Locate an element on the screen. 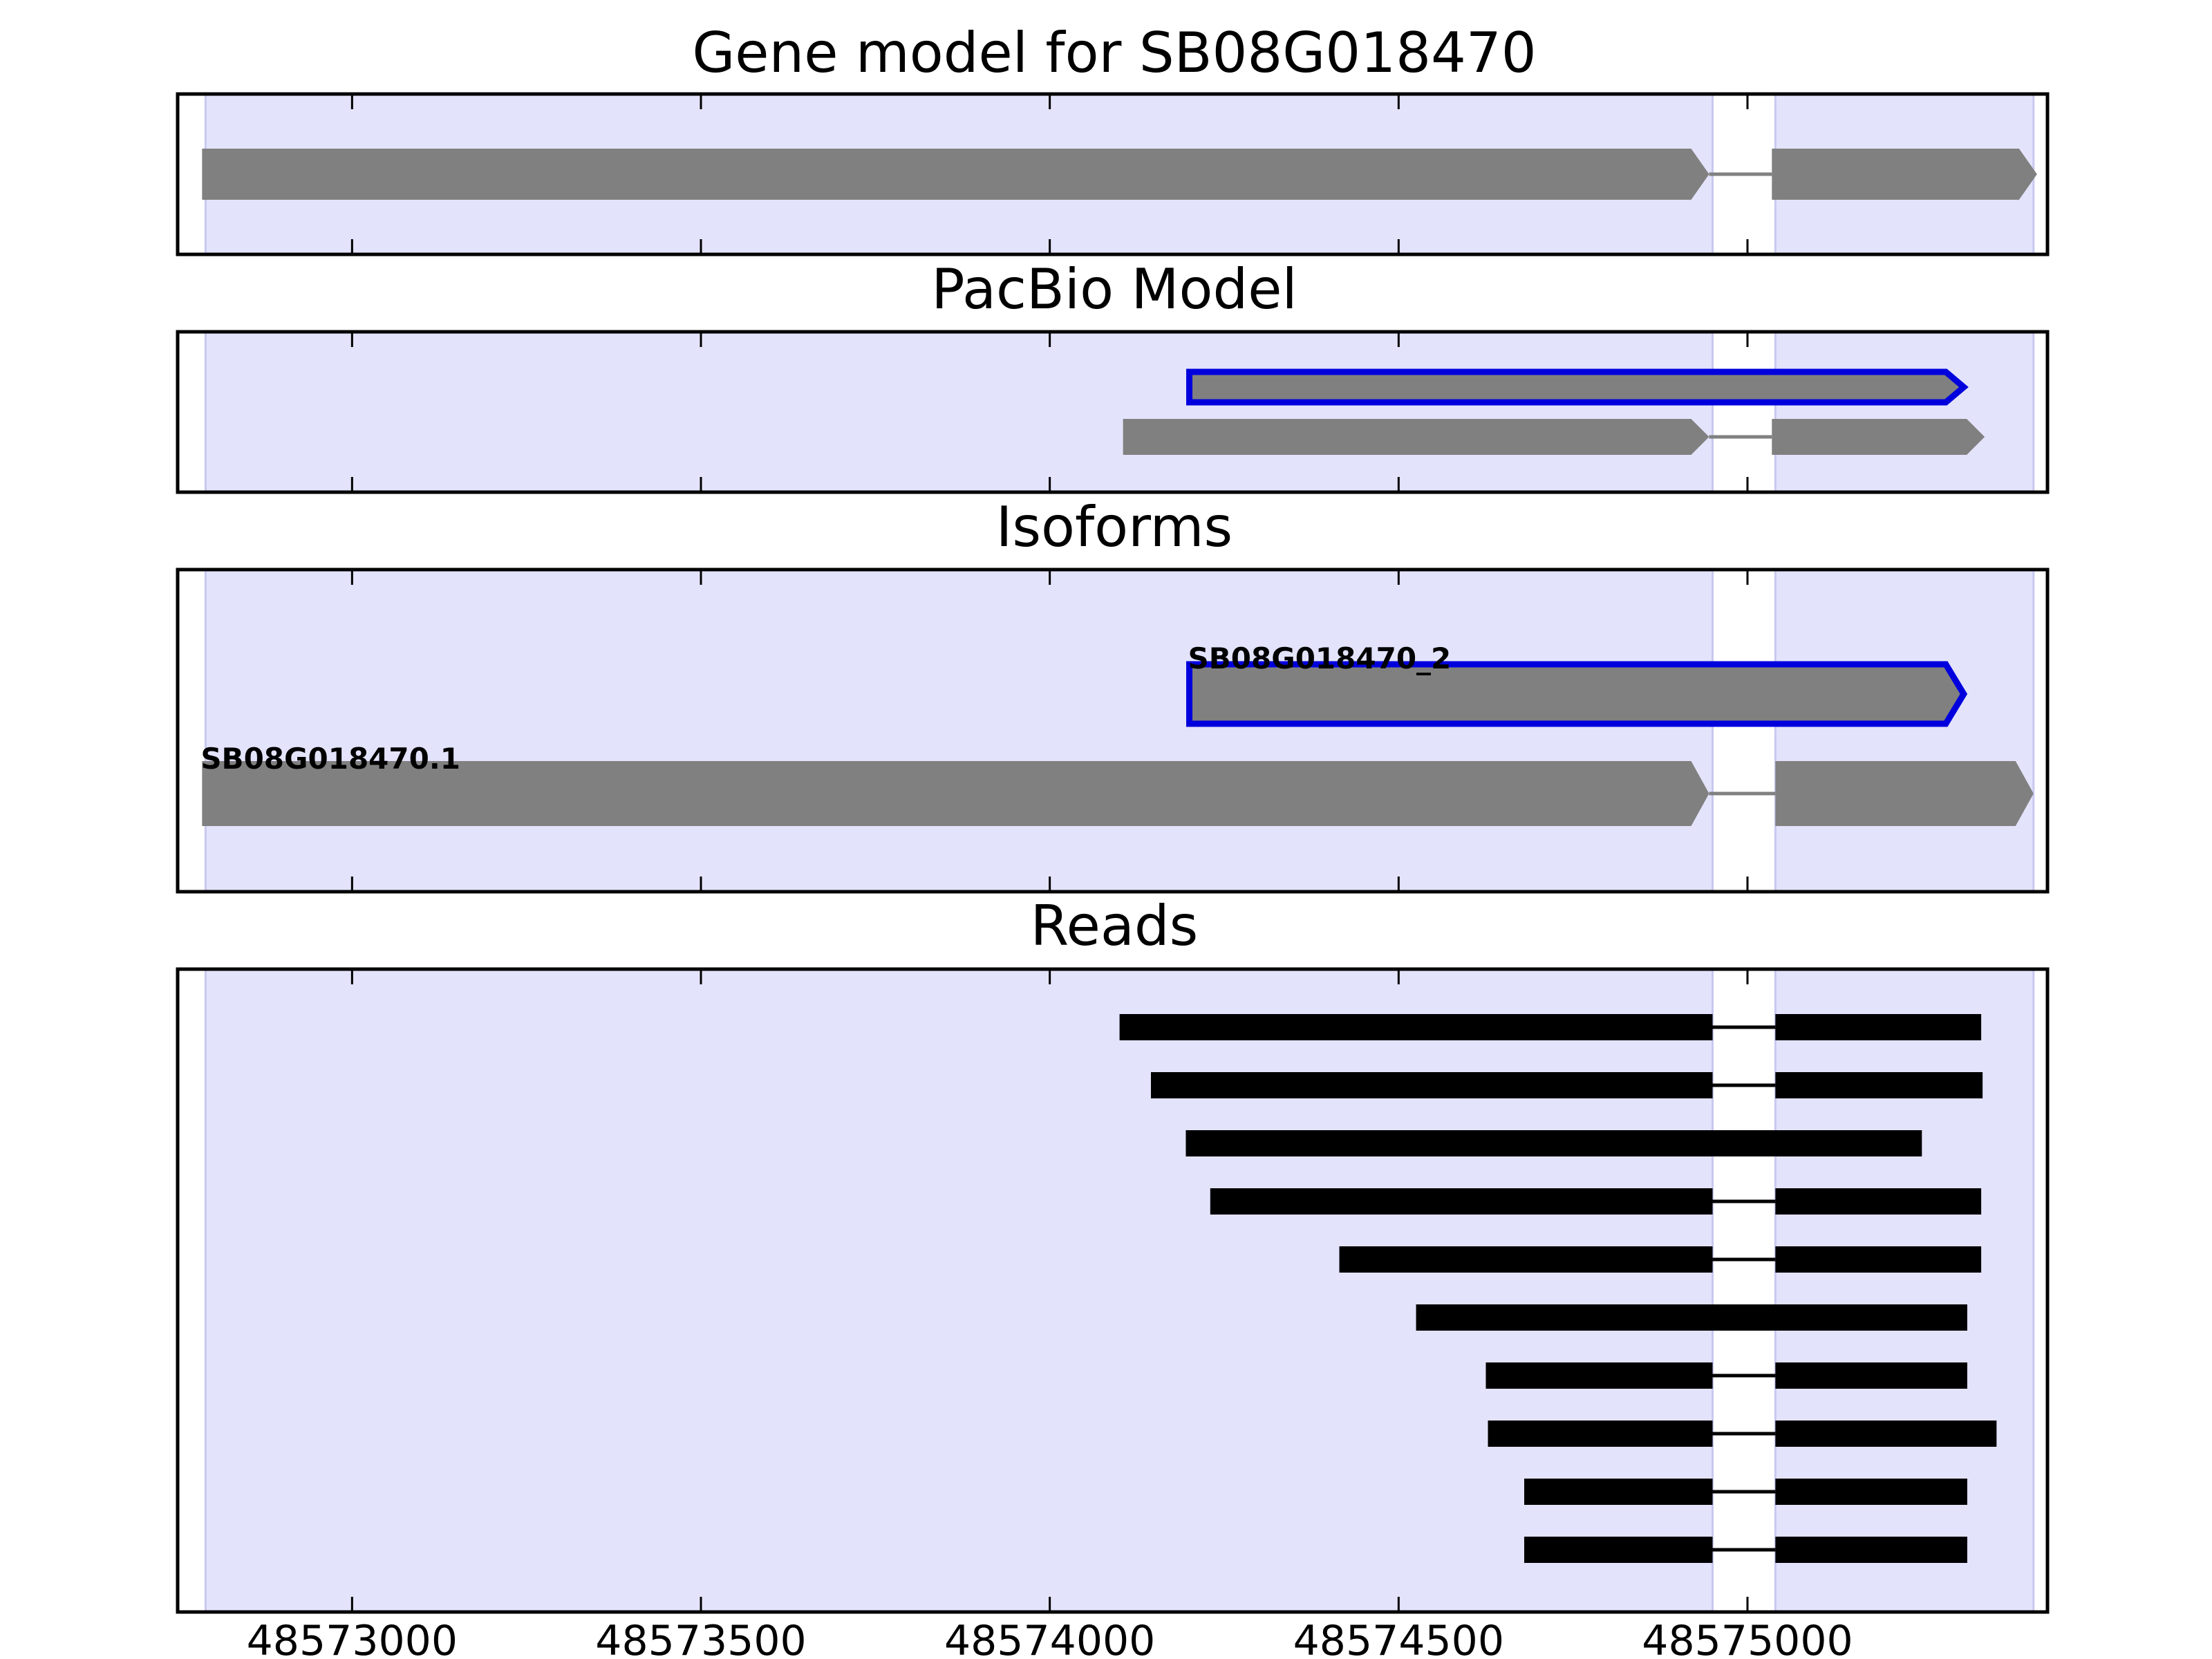  gene-model-title: Gene model for SB08G018470 is located at coordinates (1114, 53).